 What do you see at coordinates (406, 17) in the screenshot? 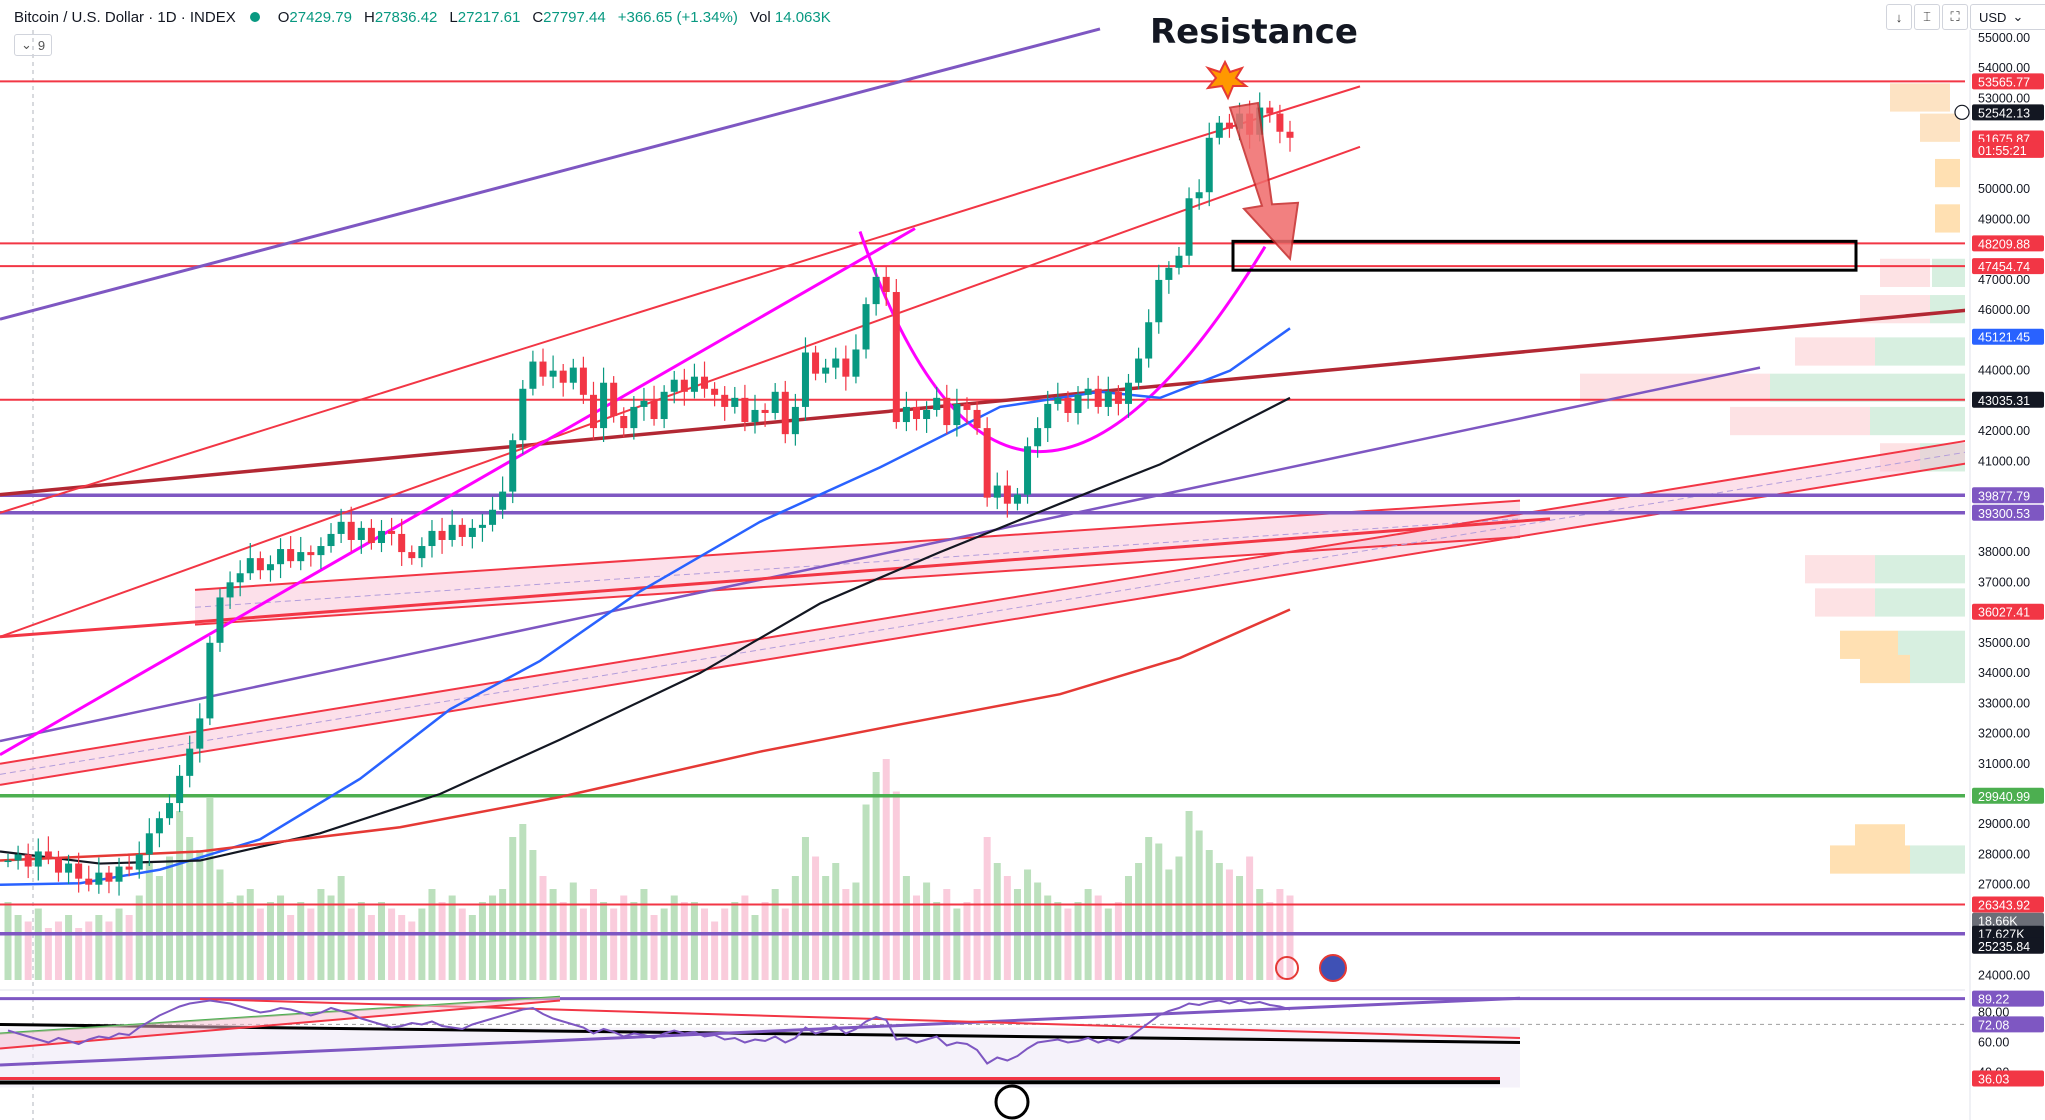
I see `high-value: 27836.42` at bounding box center [406, 17].